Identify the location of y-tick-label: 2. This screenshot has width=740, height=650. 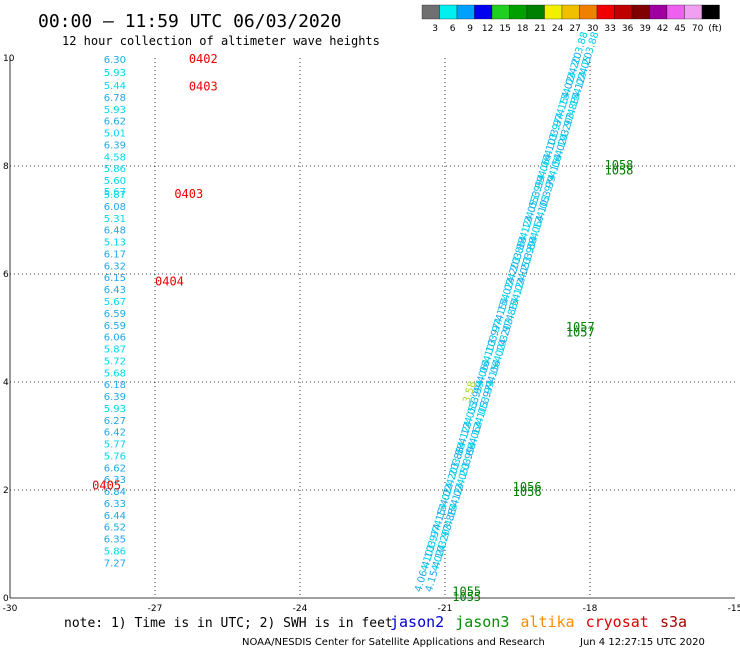
(6, 491).